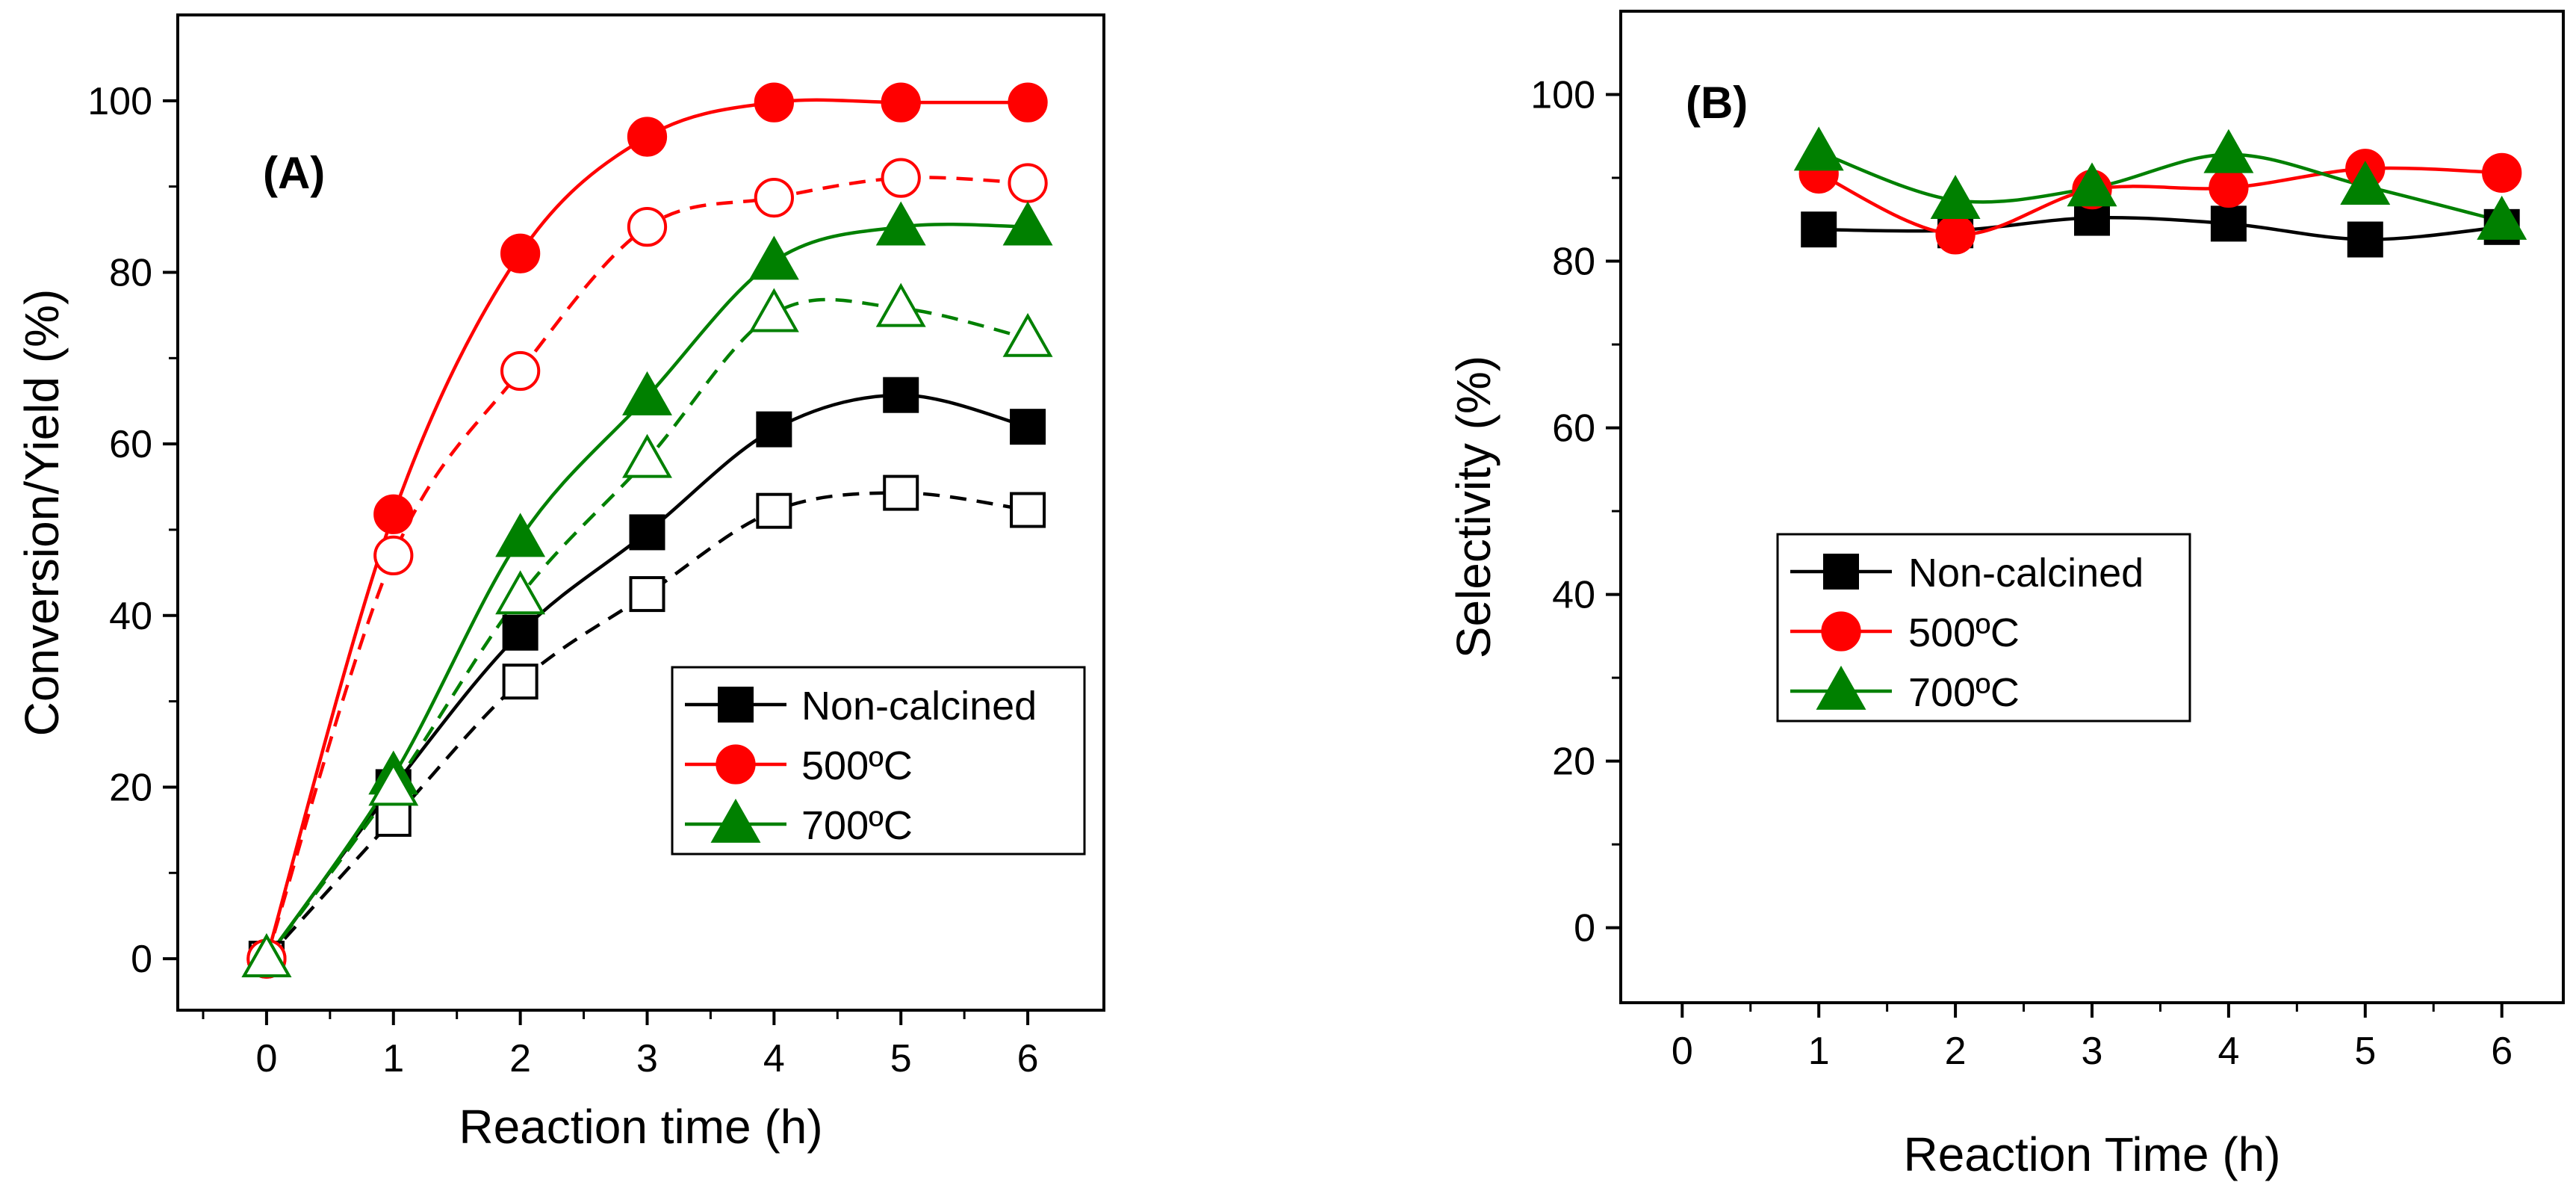 The width and height of the screenshot is (2576, 1191). I want to click on panel-label: (A), so click(294, 173).